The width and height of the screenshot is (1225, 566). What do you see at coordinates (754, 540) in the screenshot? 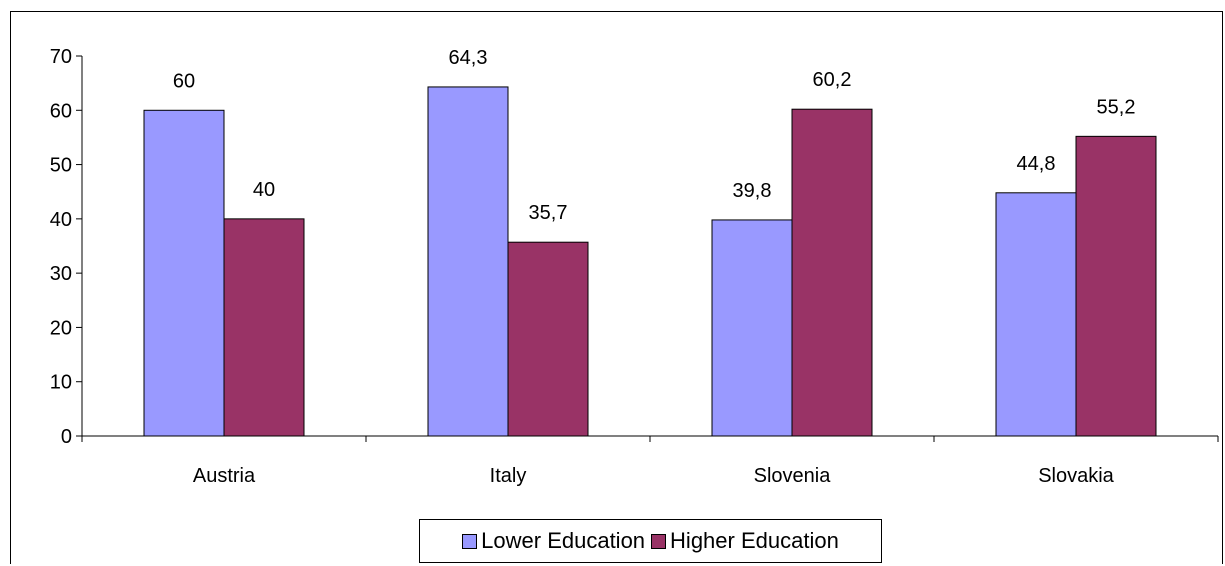
I see `legend-label-higher-education: Higher Education` at bounding box center [754, 540].